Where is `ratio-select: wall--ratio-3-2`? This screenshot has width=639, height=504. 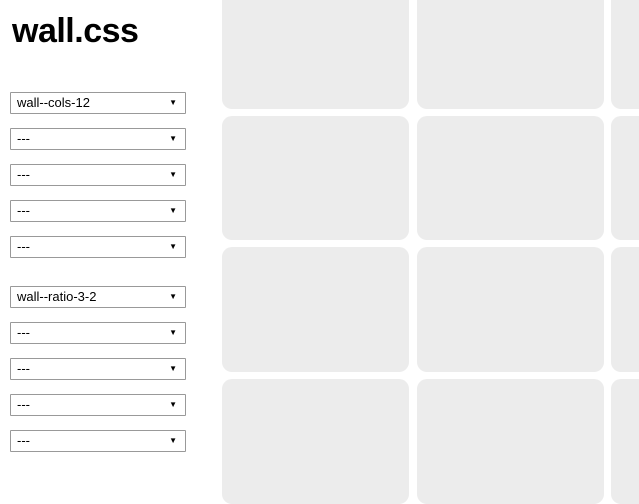
ratio-select: wall--ratio-3-2 is located at coordinates (98, 297).